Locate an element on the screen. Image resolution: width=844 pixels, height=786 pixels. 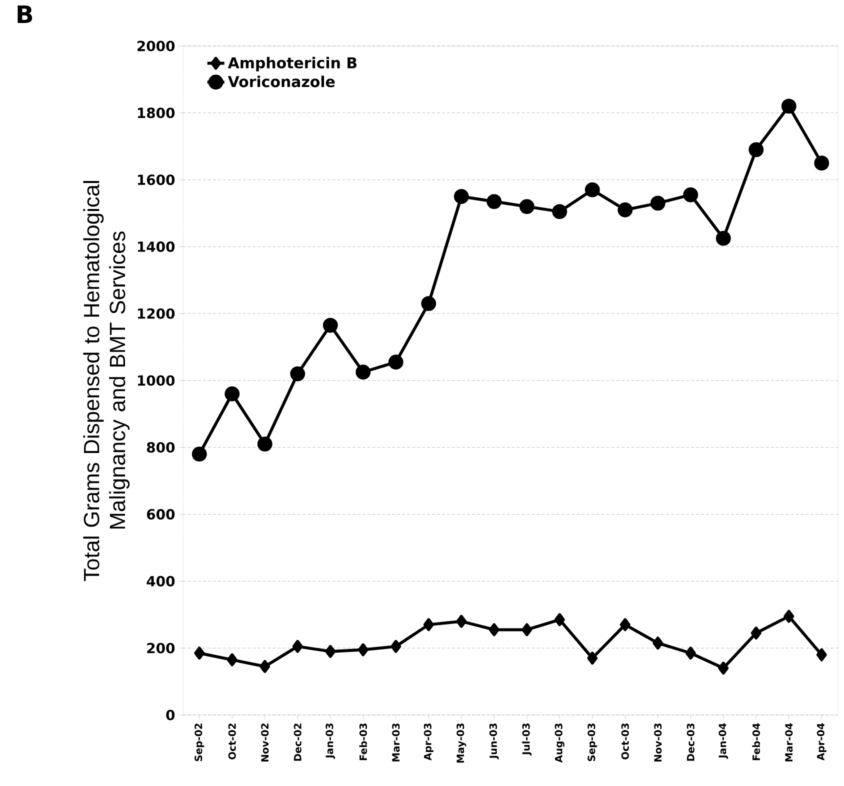
y-tick-label: 1400 is located at coordinates (156, 246).